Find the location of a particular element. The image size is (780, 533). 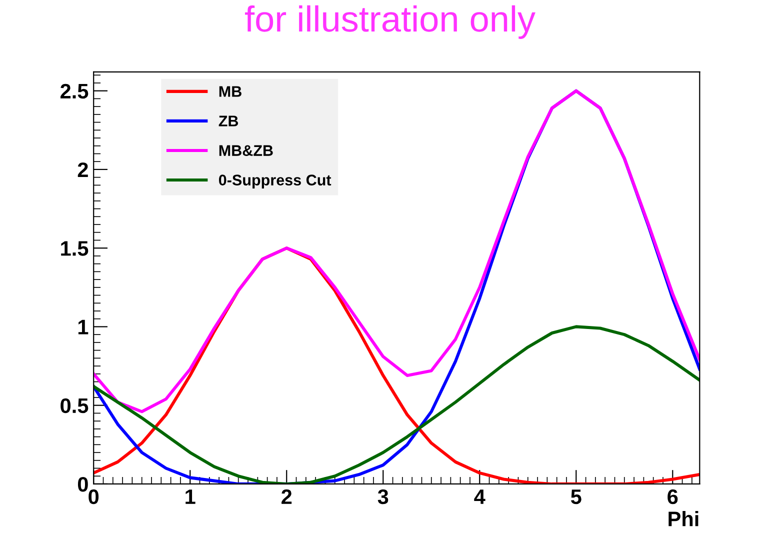

legend-label: MB is located at coordinates (230, 91).